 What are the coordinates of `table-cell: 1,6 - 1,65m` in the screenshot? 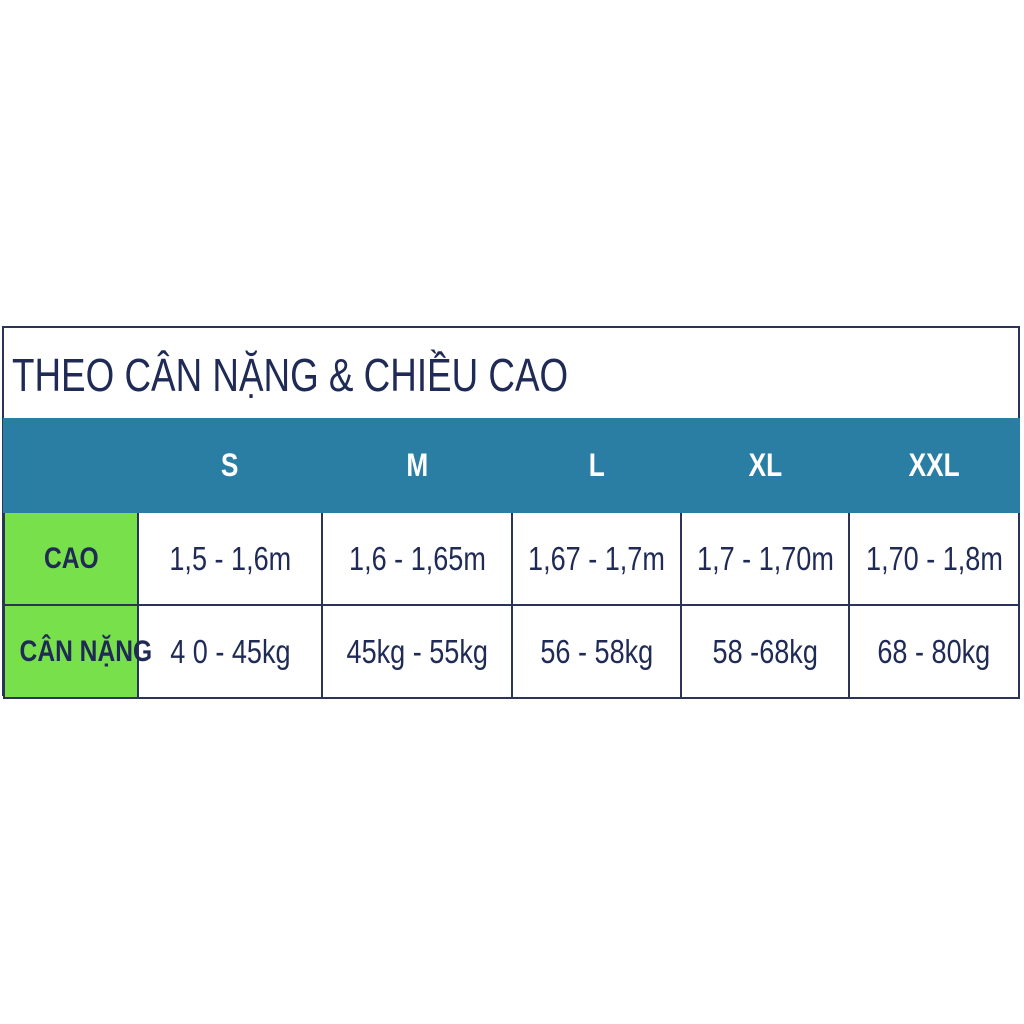 It's located at (417, 558).